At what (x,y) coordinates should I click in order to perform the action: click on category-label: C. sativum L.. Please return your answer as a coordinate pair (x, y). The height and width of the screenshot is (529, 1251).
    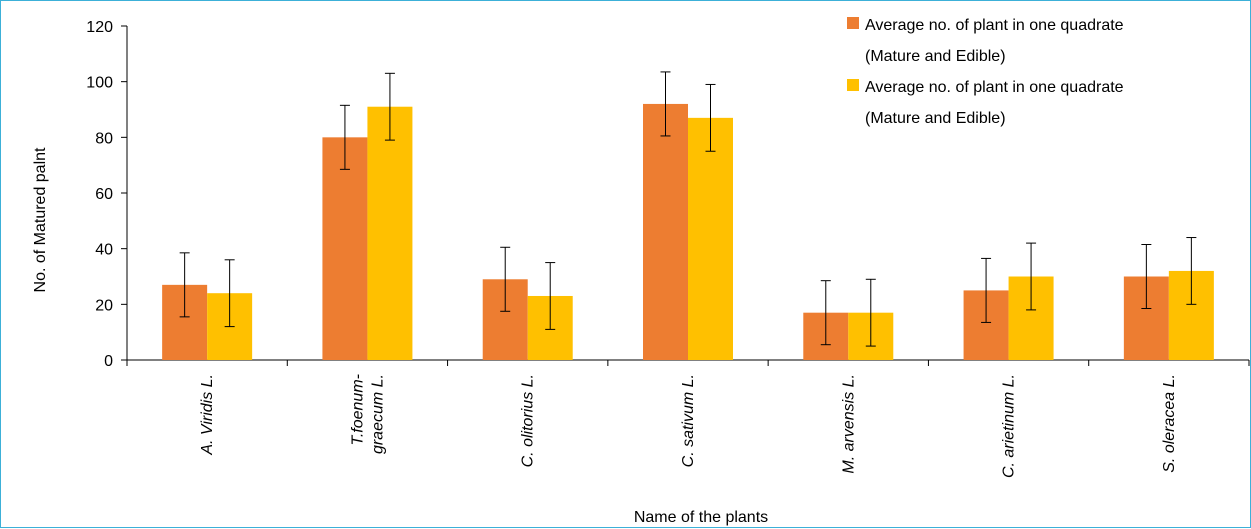
    Looking at the image, I should click on (688, 420).